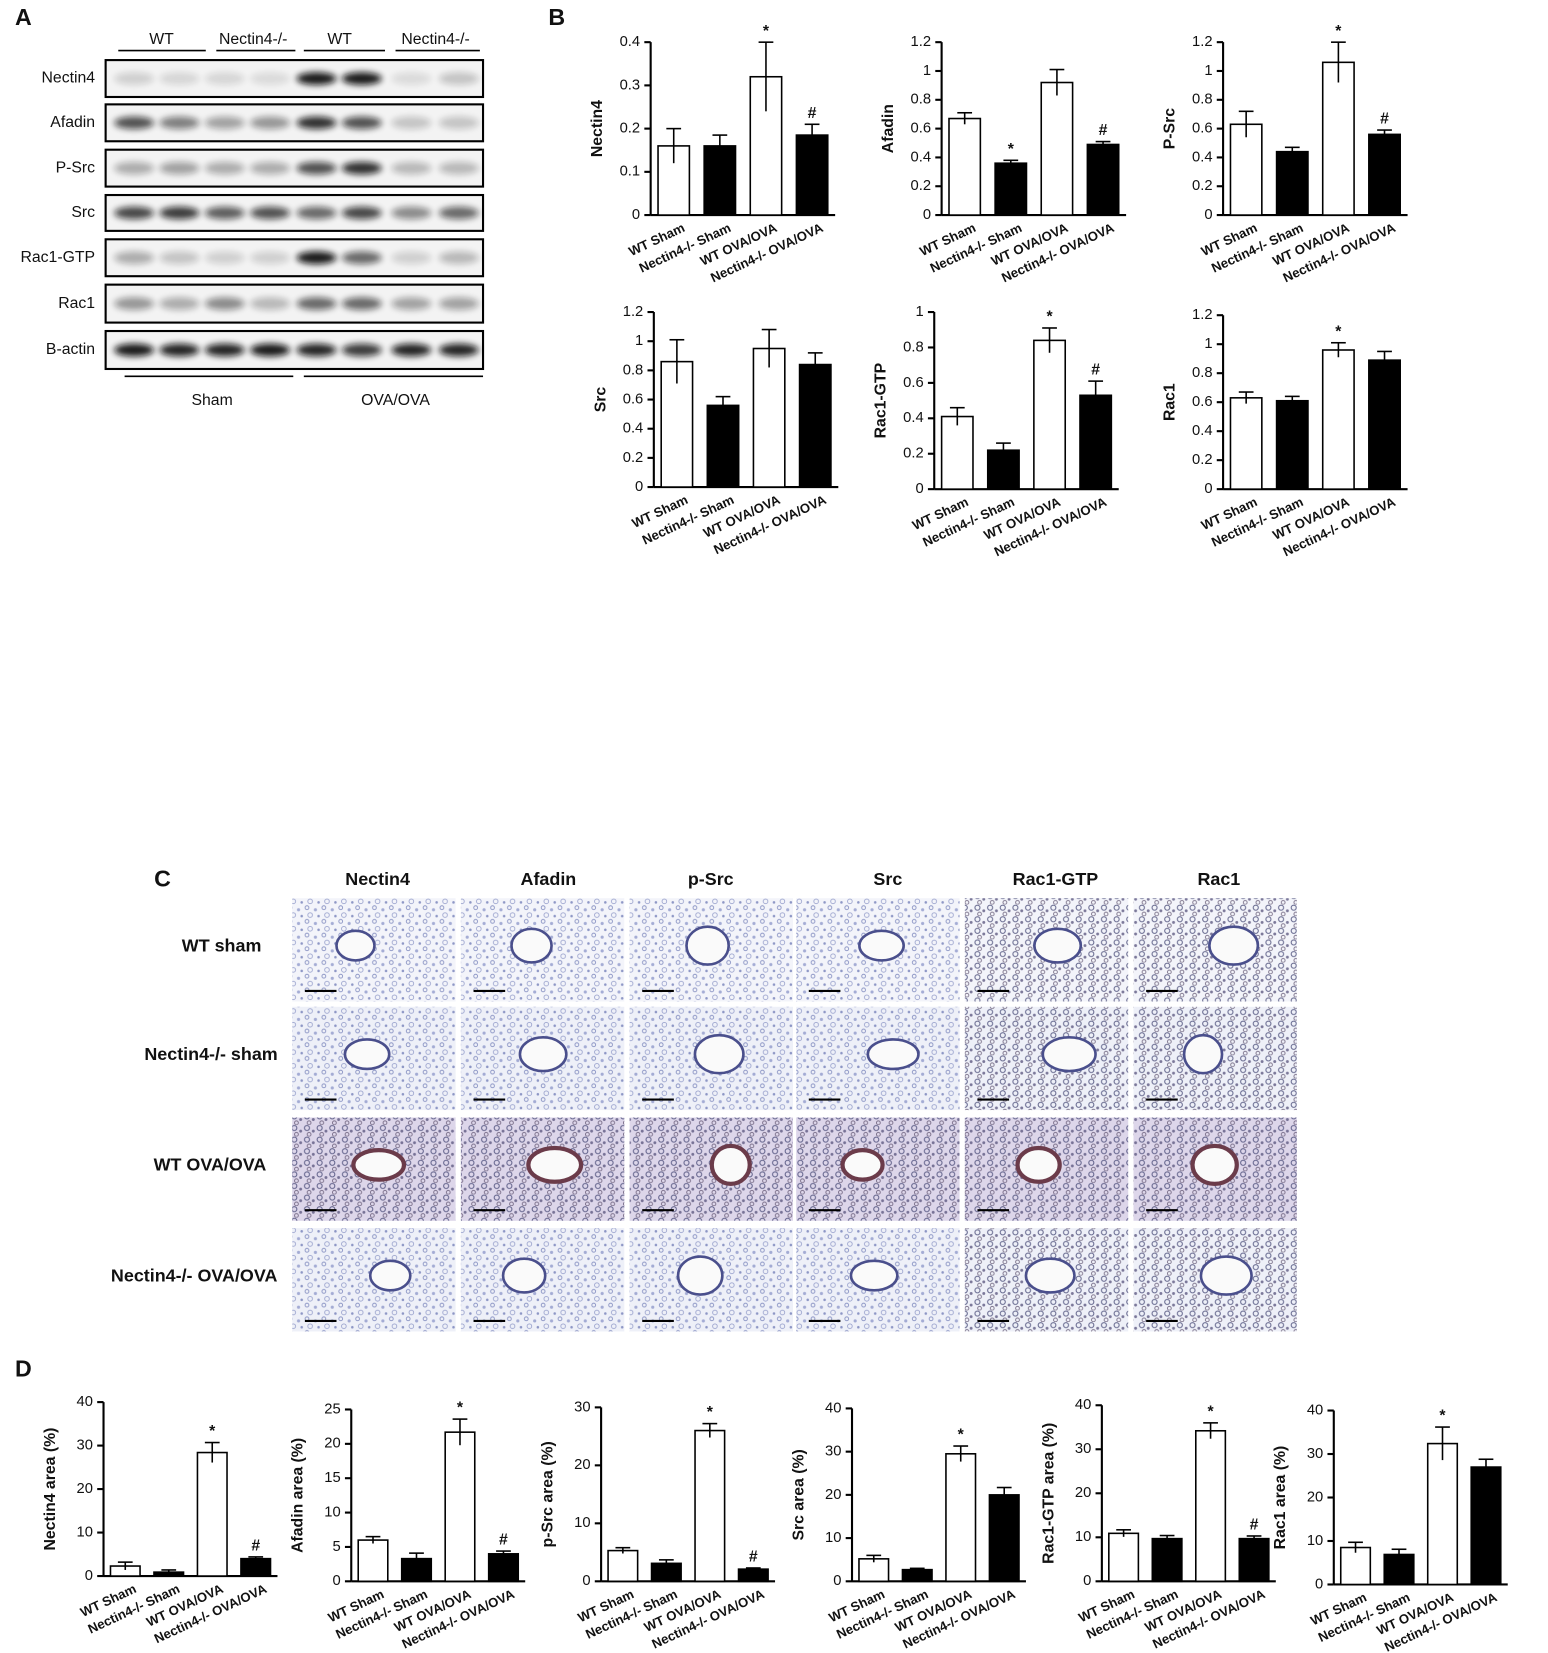 The image size is (1548, 1653). I want to click on y-tick-label: 0.8, so click(633, 370).